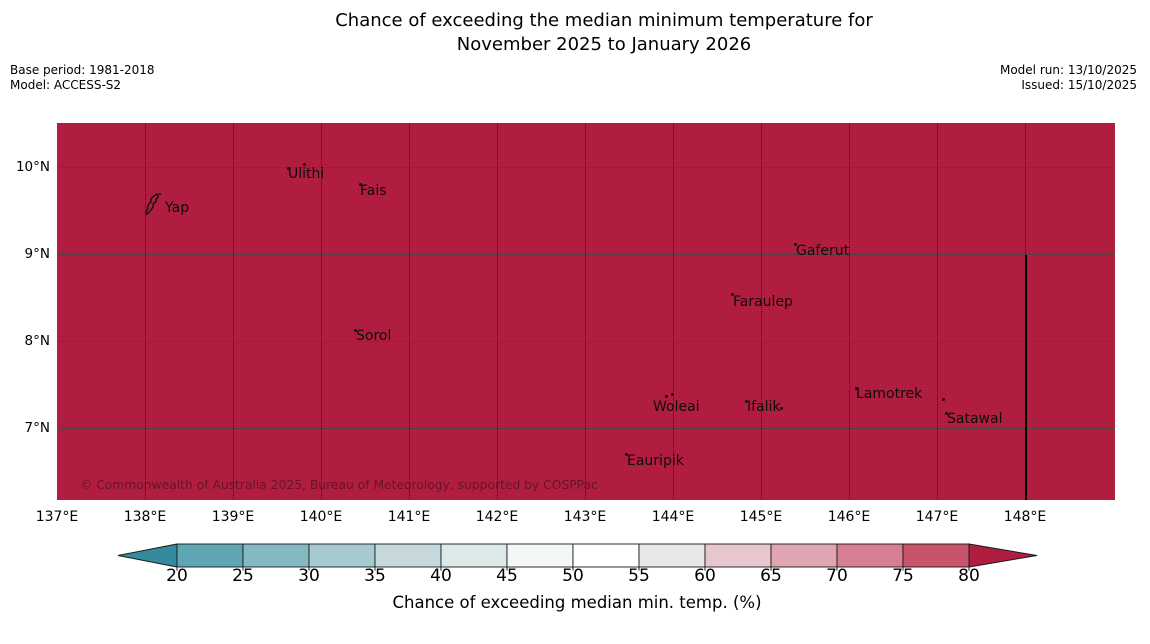 This screenshot has height=644, width=1150. What do you see at coordinates (1025, 517) in the screenshot?
I see `lon-tick-148e: 148°E` at bounding box center [1025, 517].